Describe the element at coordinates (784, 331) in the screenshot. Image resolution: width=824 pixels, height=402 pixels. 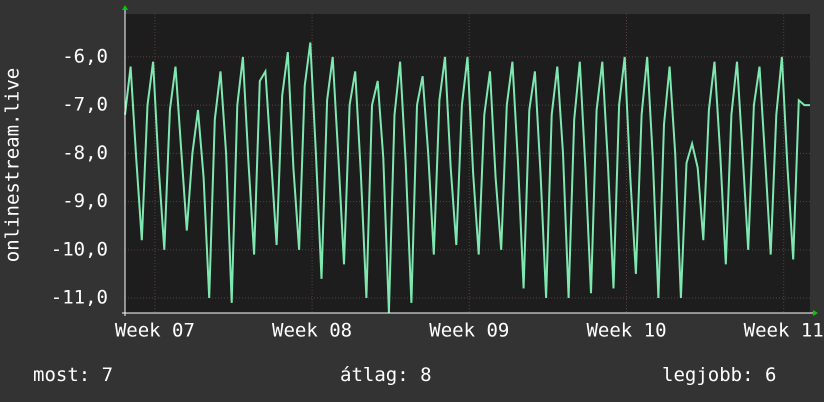
I see `x-tick-label: Week 11` at that location.